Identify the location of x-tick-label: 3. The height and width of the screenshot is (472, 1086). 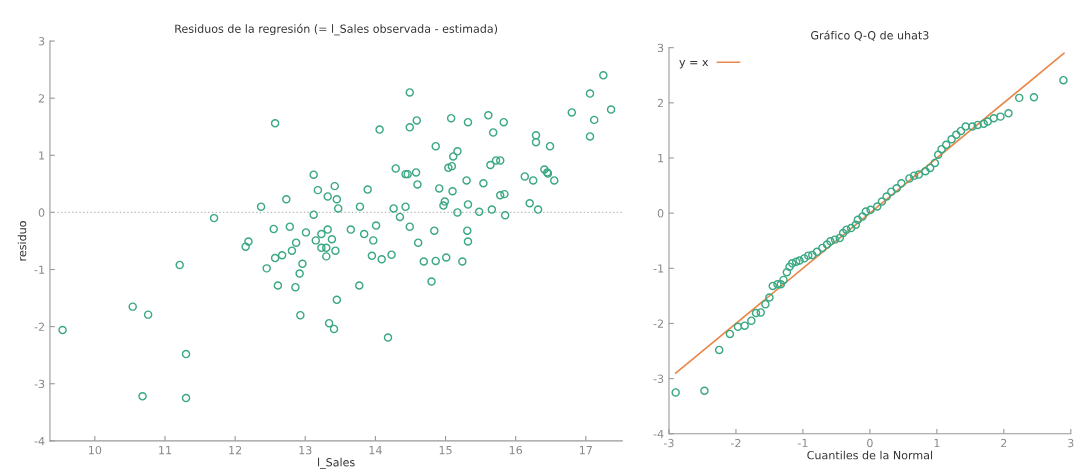
(1071, 443).